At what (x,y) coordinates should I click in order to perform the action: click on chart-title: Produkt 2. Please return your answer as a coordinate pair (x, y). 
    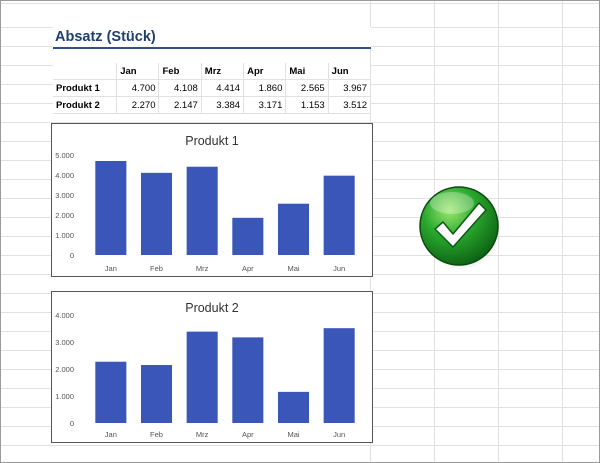
    Looking at the image, I should click on (212, 308).